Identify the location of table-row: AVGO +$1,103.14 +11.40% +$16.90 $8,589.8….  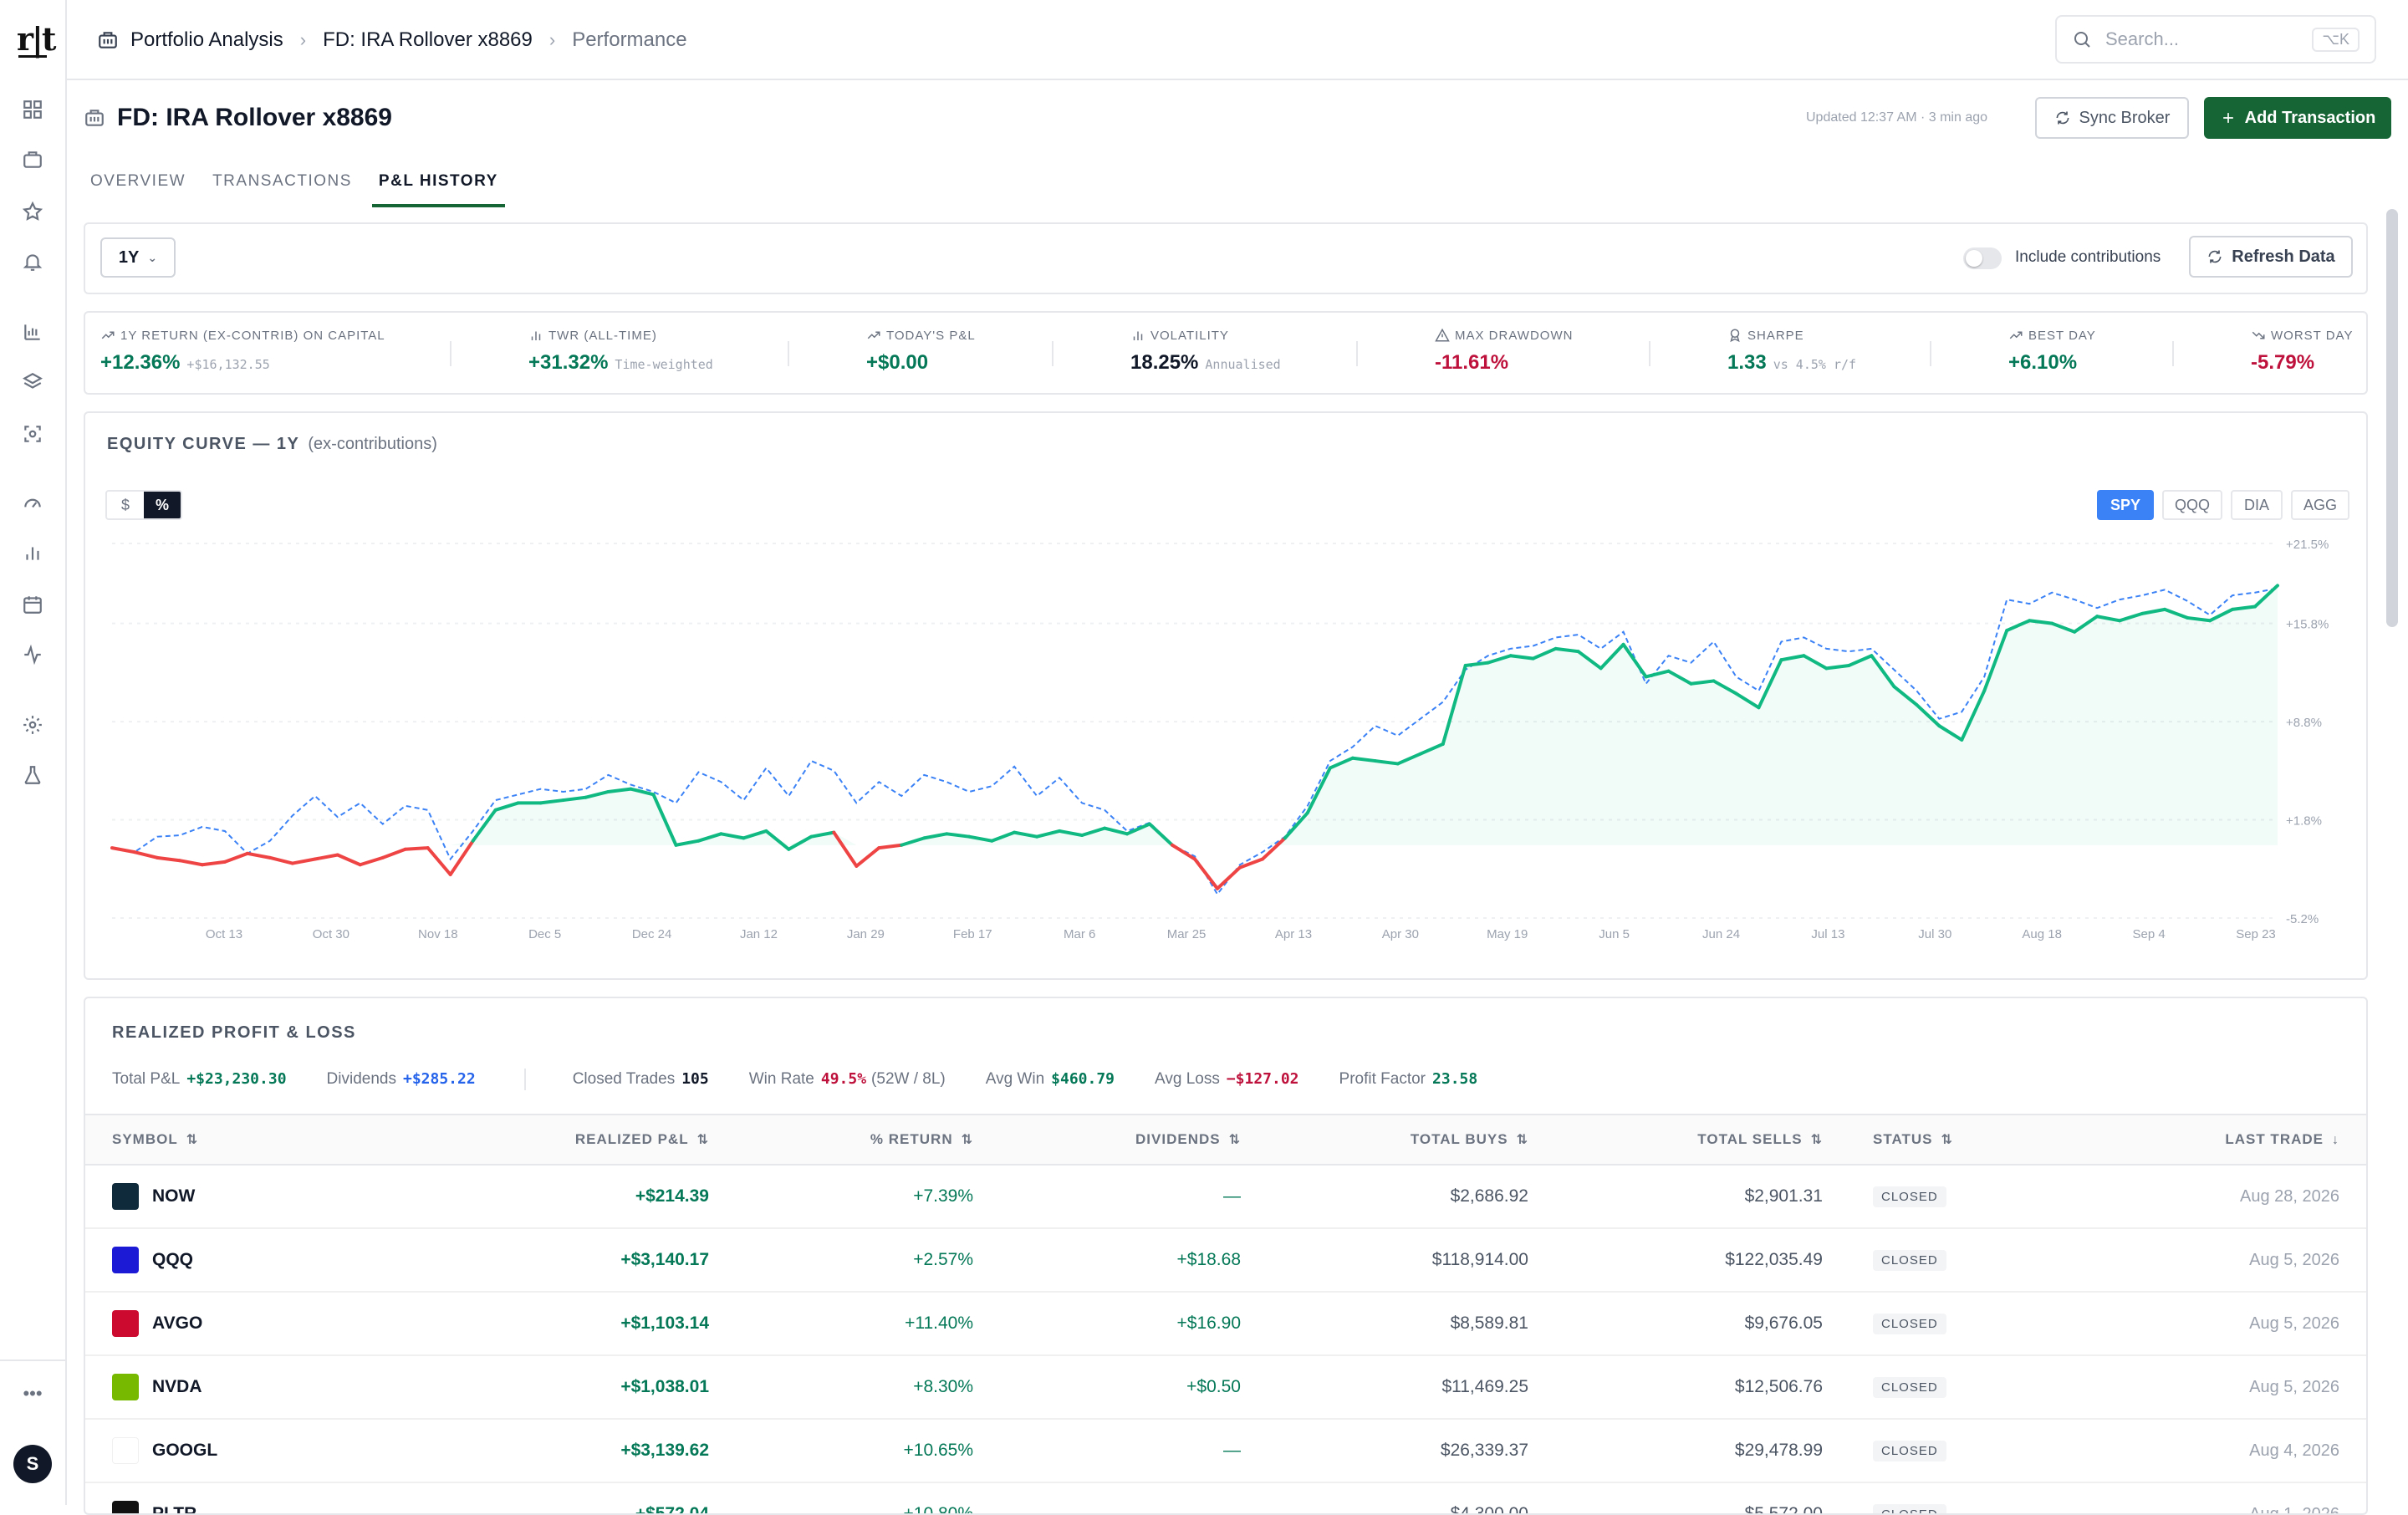
(1225, 1324).